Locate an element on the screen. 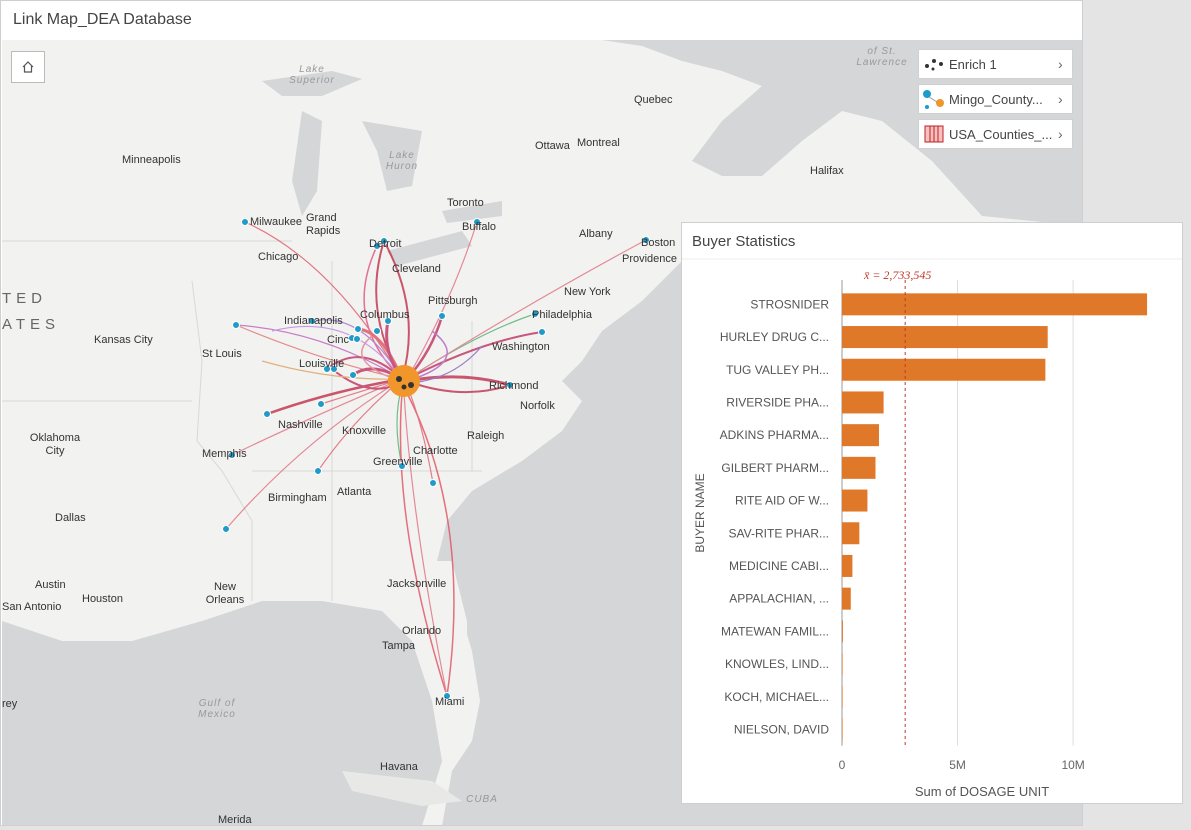 This screenshot has width=1191, height=830. city-grand-rapids: Grand Rapids is located at coordinates (323, 224).